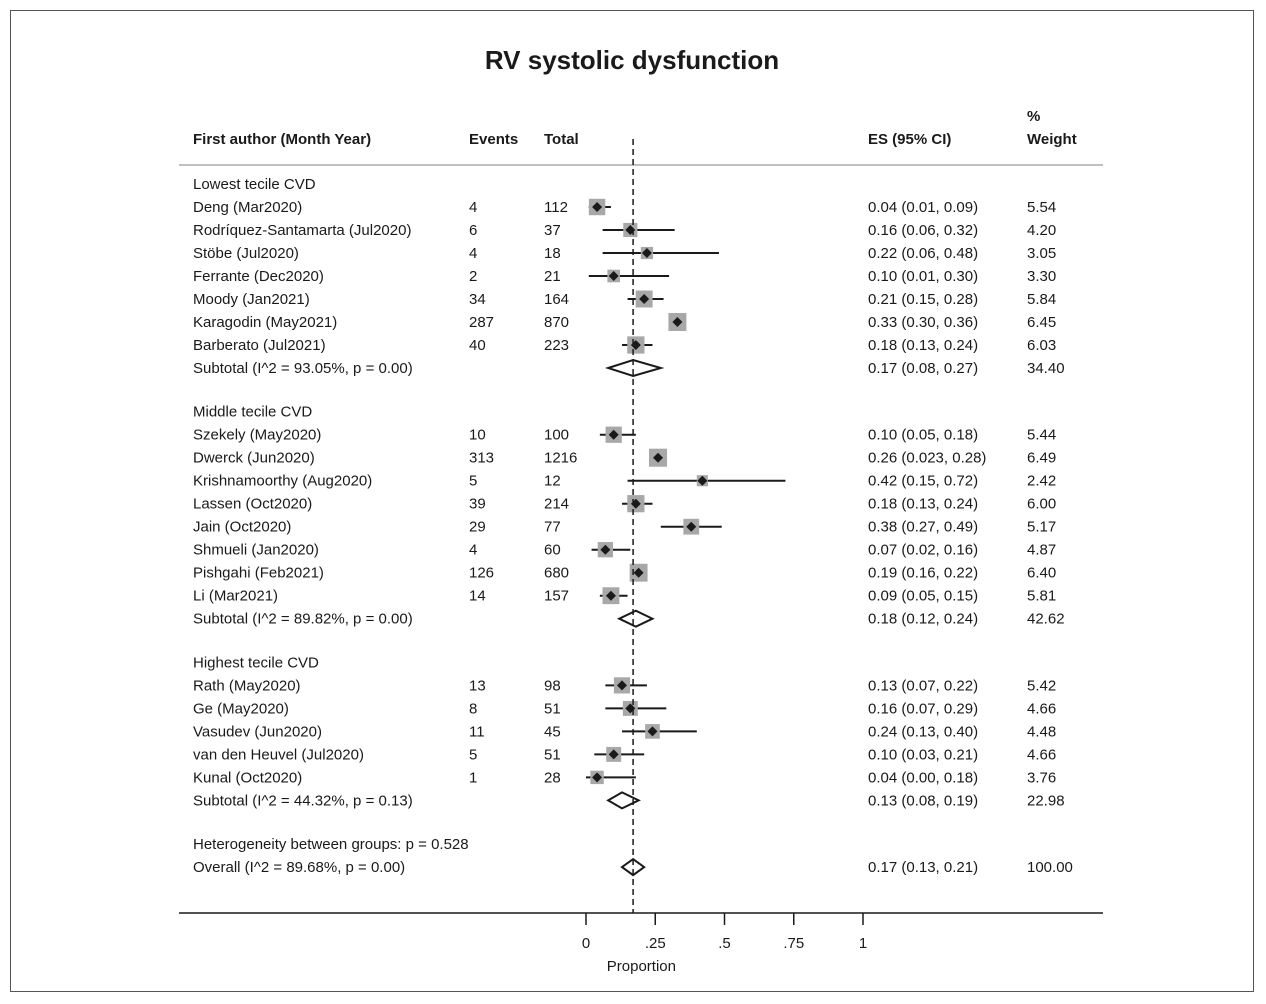  I want to click on study-events: 5, so click(473, 481).